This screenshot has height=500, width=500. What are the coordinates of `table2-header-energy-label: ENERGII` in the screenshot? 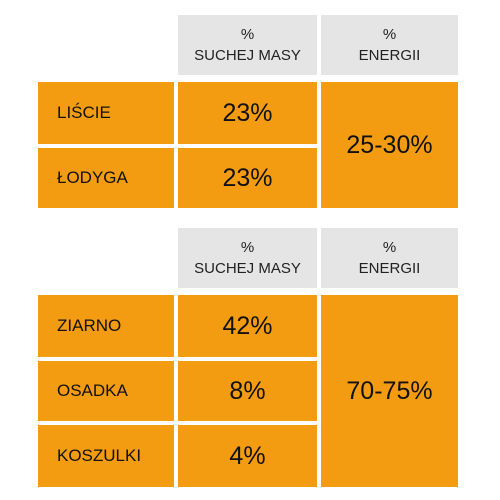 It's located at (389, 268).